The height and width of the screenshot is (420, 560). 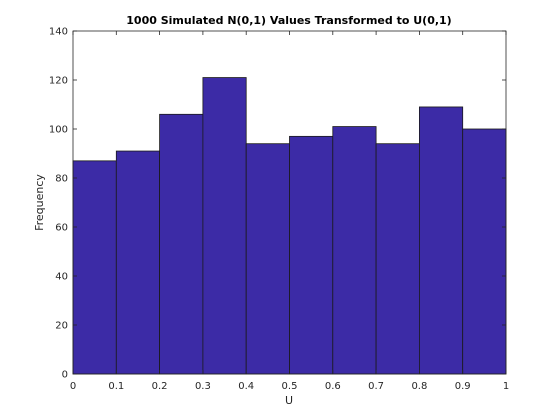 What do you see at coordinates (58, 32) in the screenshot?
I see `y-tick-label: 140` at bounding box center [58, 32].